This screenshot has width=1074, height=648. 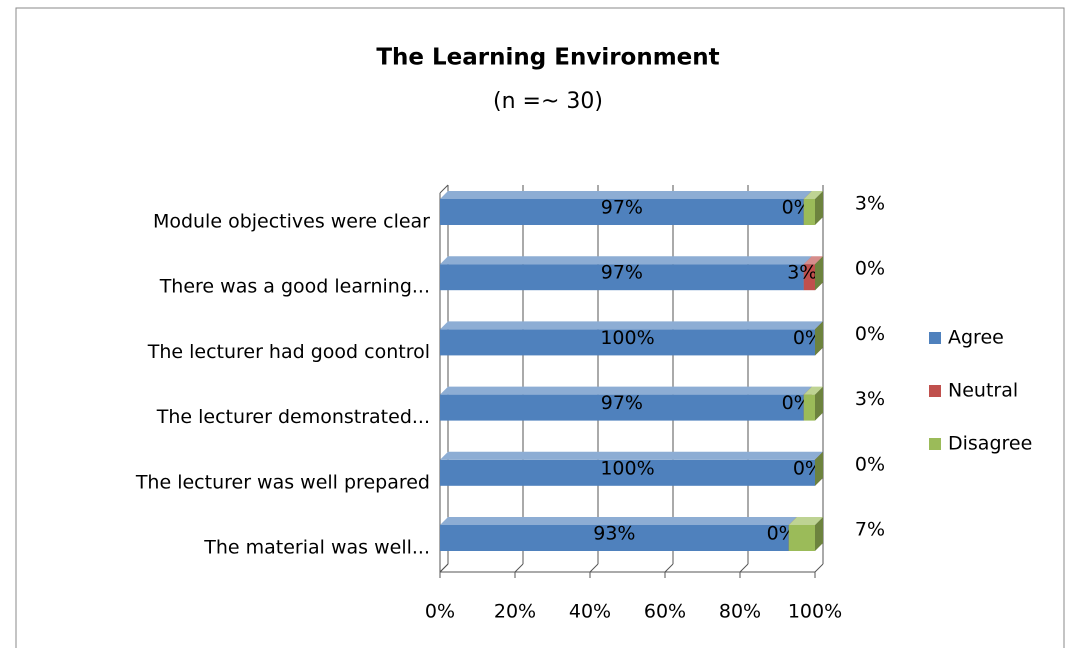 I want to click on legend-label: Agree, so click(x=976, y=338).